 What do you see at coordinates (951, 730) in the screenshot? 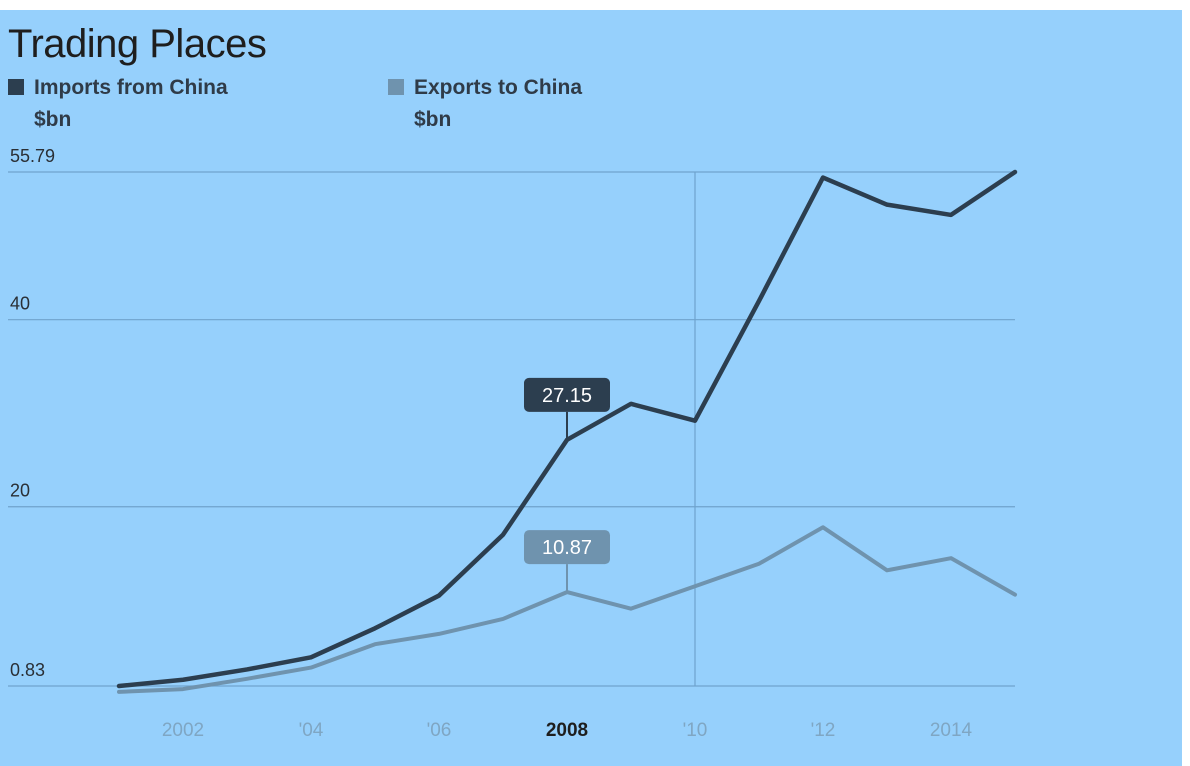
I see `x-tick-label: 2014` at bounding box center [951, 730].